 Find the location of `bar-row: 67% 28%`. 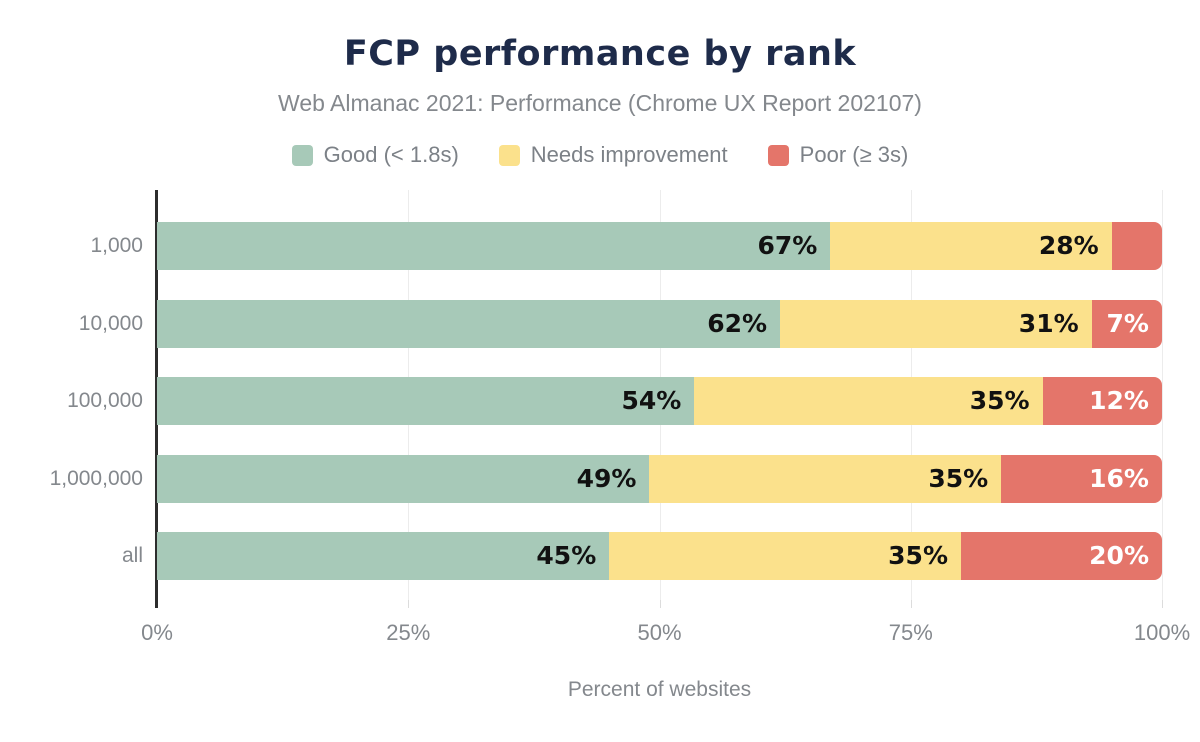

bar-row: 67% 28% is located at coordinates (659, 246).